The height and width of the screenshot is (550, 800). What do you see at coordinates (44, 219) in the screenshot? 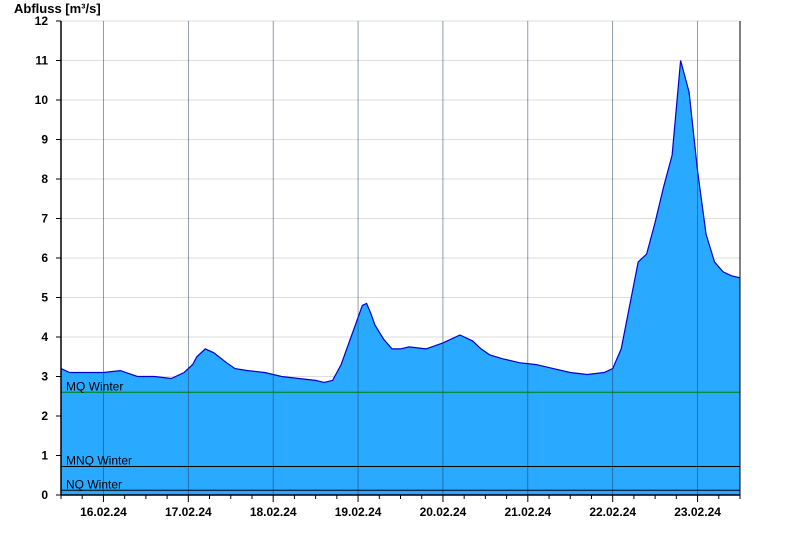
I see `y-tick-label: 7` at bounding box center [44, 219].